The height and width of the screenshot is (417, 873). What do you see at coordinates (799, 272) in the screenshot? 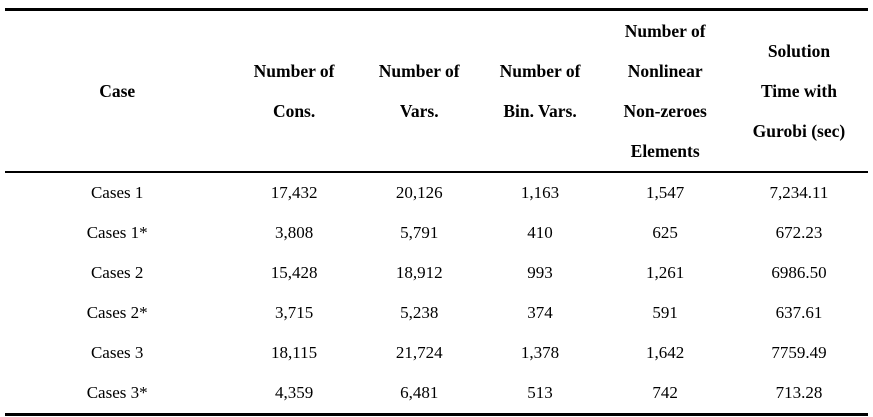
I see `solution-time-cell: 6986.50` at bounding box center [799, 272].